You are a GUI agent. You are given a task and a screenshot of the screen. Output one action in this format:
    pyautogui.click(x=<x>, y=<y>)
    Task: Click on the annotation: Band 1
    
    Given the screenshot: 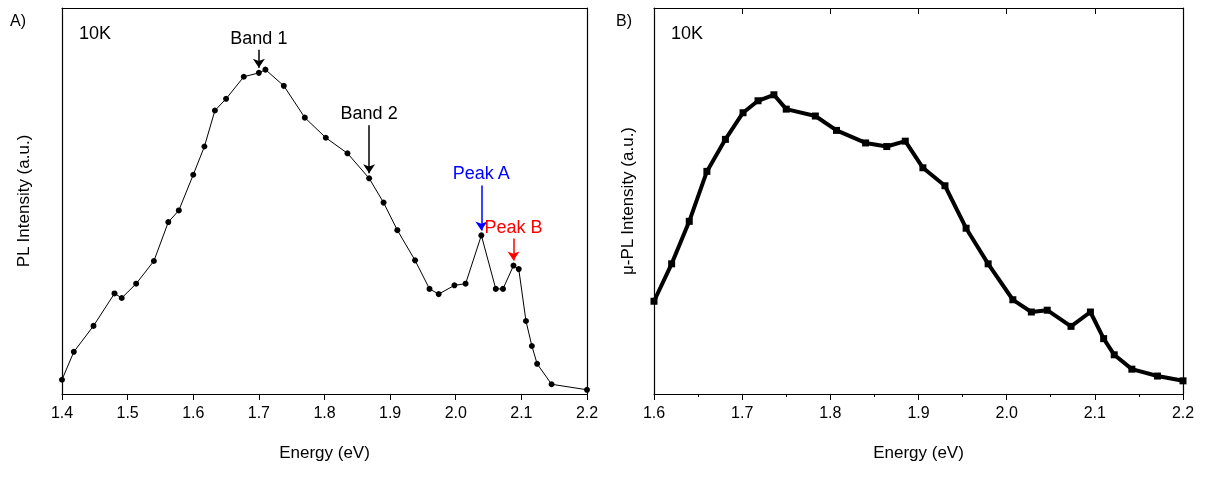 What is the action you would take?
    pyautogui.click(x=259, y=37)
    